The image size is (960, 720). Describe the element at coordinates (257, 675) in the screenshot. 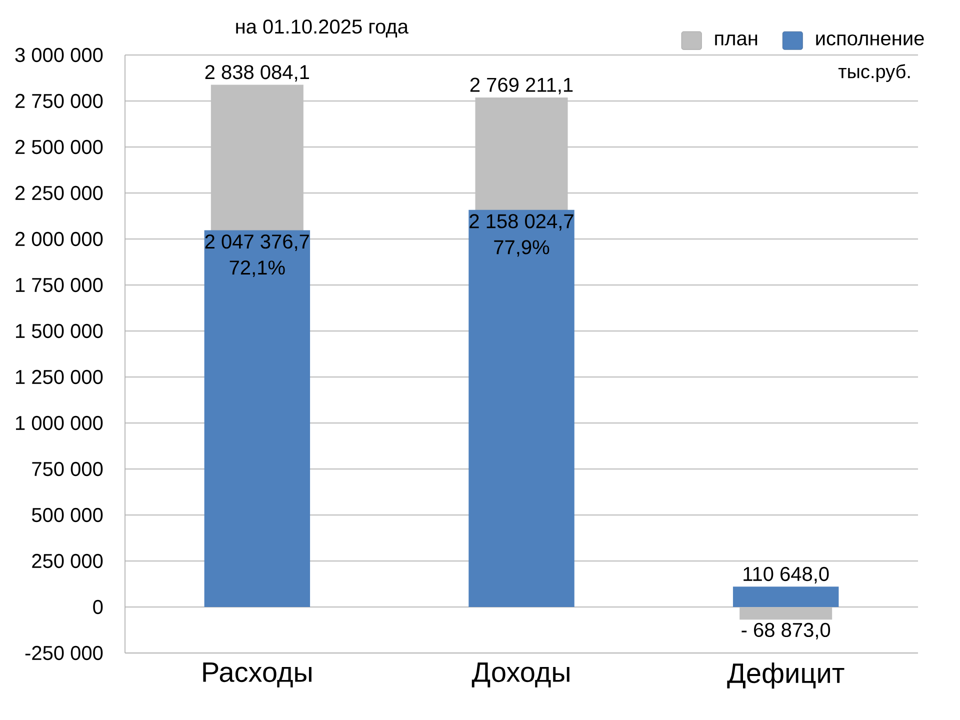

I see `x-tick-label: Расходы` at that location.